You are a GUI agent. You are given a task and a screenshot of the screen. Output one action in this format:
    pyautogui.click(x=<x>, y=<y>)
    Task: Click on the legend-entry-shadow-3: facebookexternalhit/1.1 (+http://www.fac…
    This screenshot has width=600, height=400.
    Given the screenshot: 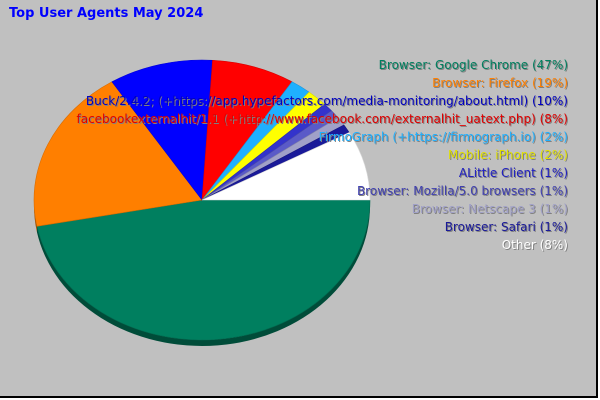 What is the action you would take?
    pyautogui.click(x=323, y=120)
    